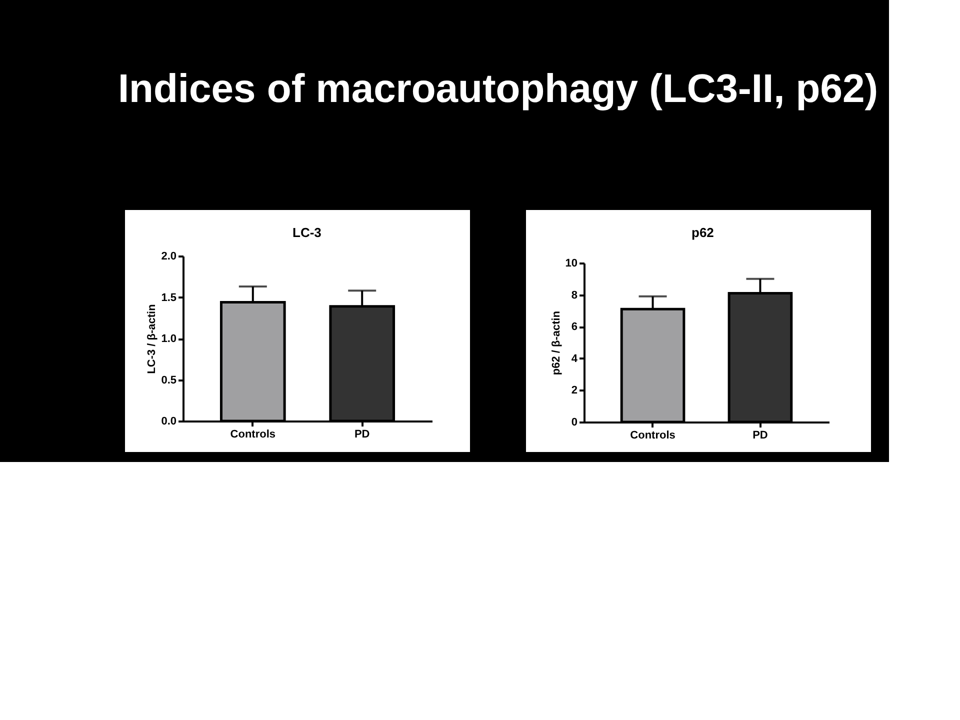  What do you see at coordinates (556, 343) in the screenshot?
I see `y-axis-title: p62 / β-actin` at bounding box center [556, 343].